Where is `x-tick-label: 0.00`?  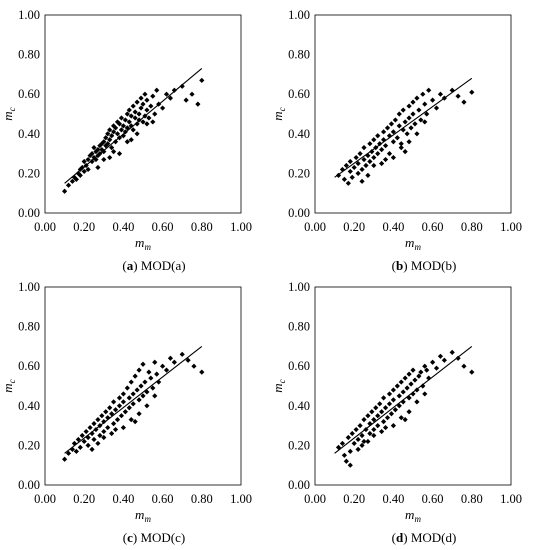 x-tick-label: 0.00 is located at coordinates (315, 227).